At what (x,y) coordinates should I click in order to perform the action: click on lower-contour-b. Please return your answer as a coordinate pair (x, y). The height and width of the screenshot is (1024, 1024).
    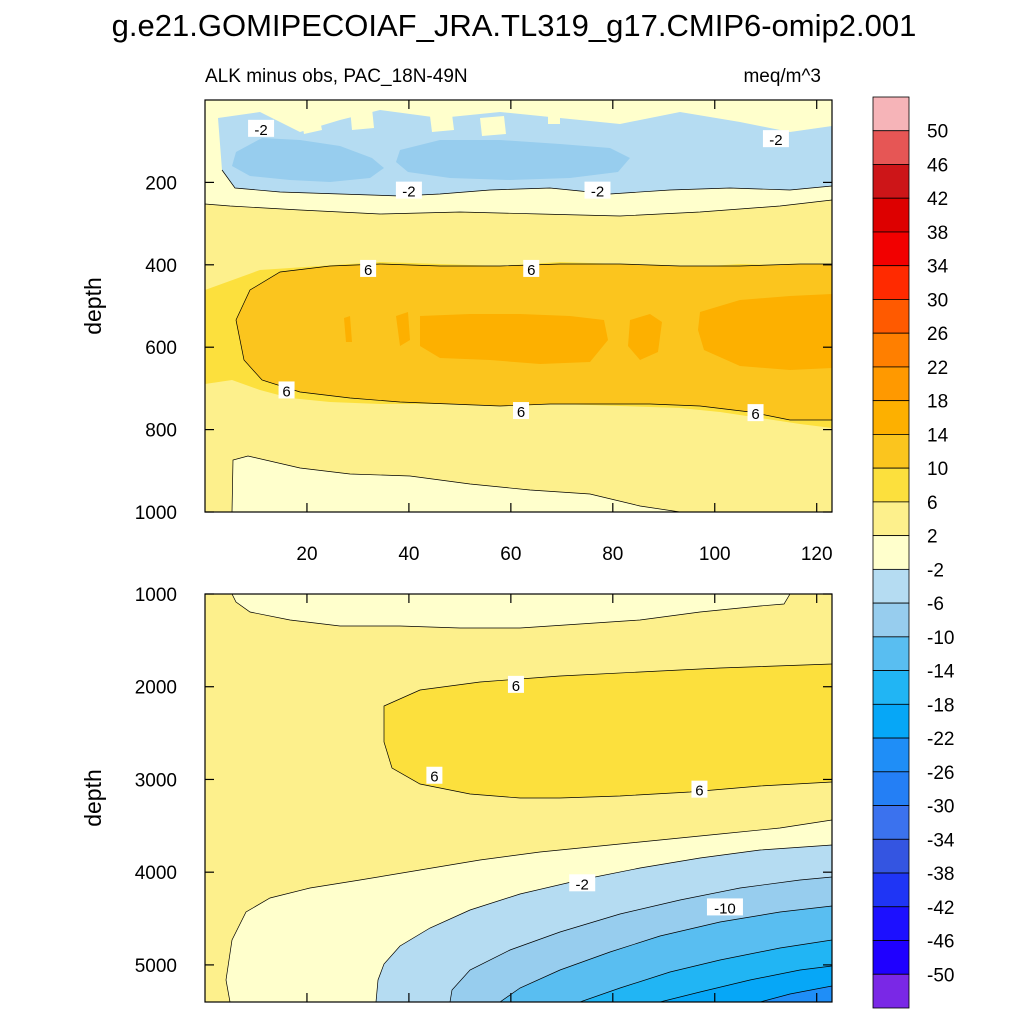
    Looking at the image, I should click on (607, 731).